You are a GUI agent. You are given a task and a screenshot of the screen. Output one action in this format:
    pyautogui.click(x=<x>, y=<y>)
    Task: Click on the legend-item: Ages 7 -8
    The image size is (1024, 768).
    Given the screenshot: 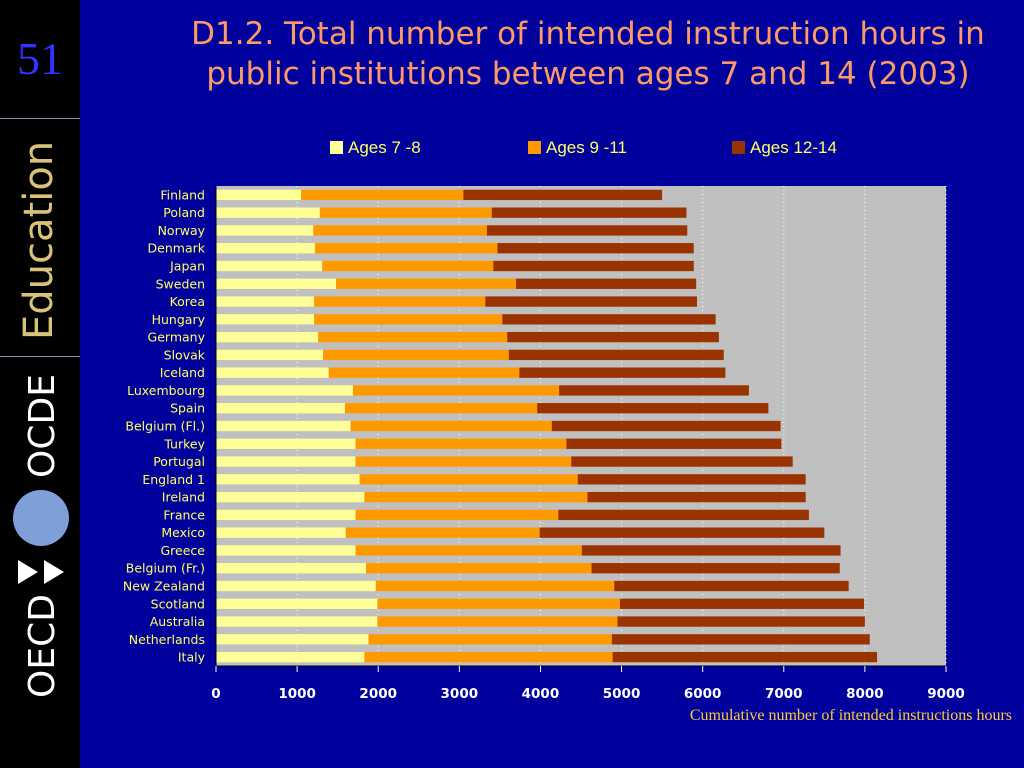 What is the action you would take?
    pyautogui.click(x=375, y=148)
    